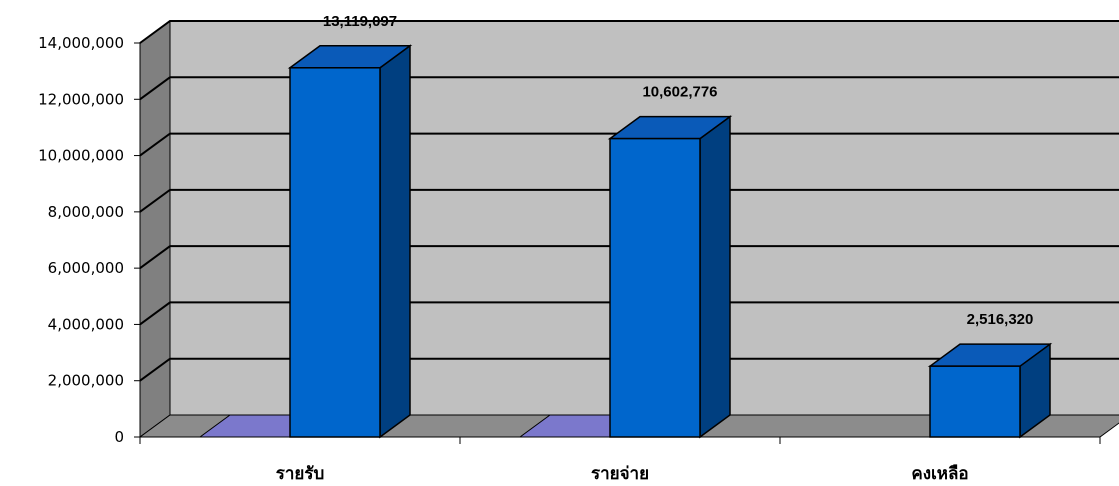 This screenshot has width=1119, height=486. I want to click on y-tick-label: 6,000,000, so click(86, 268).